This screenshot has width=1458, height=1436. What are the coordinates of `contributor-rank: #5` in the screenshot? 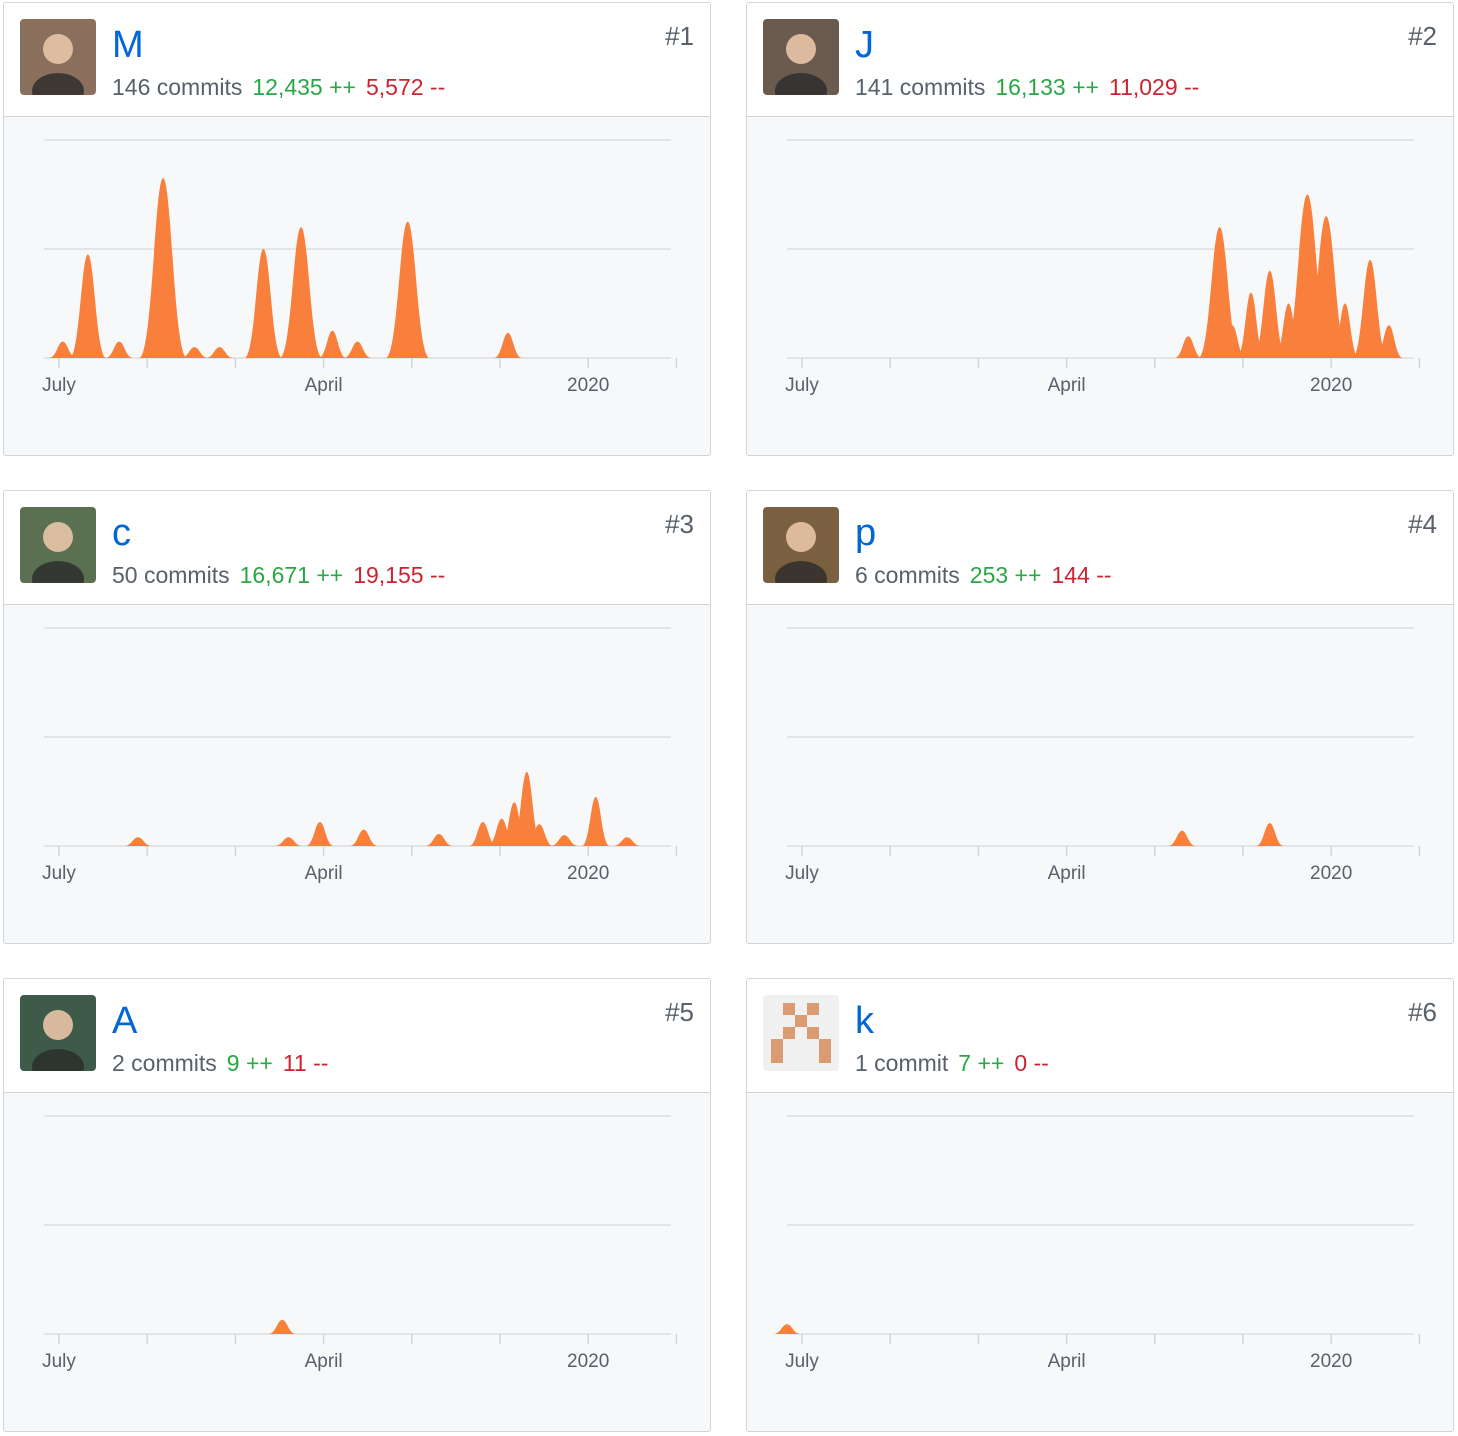 It's located at (679, 1012).